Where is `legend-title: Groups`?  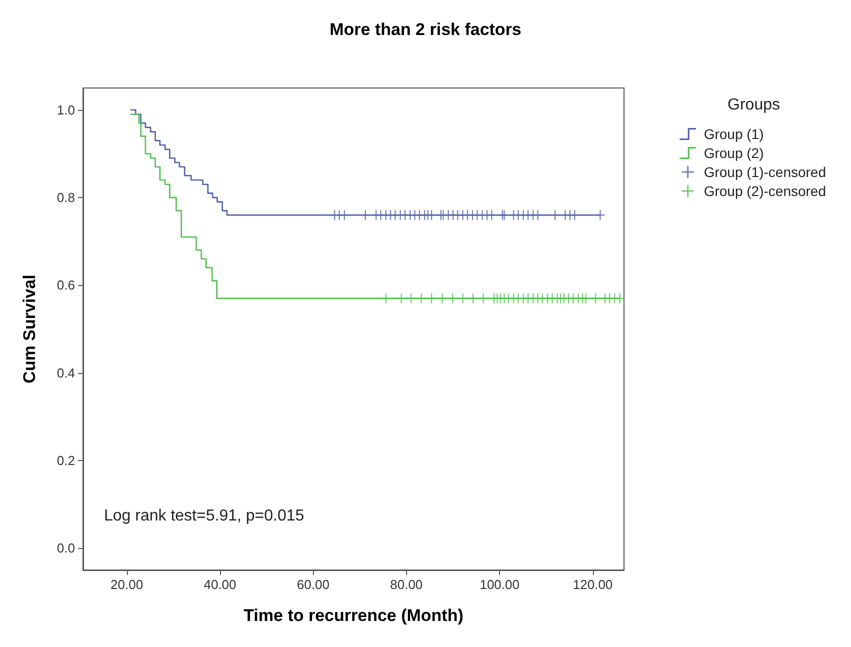 legend-title: Groups is located at coordinates (754, 105).